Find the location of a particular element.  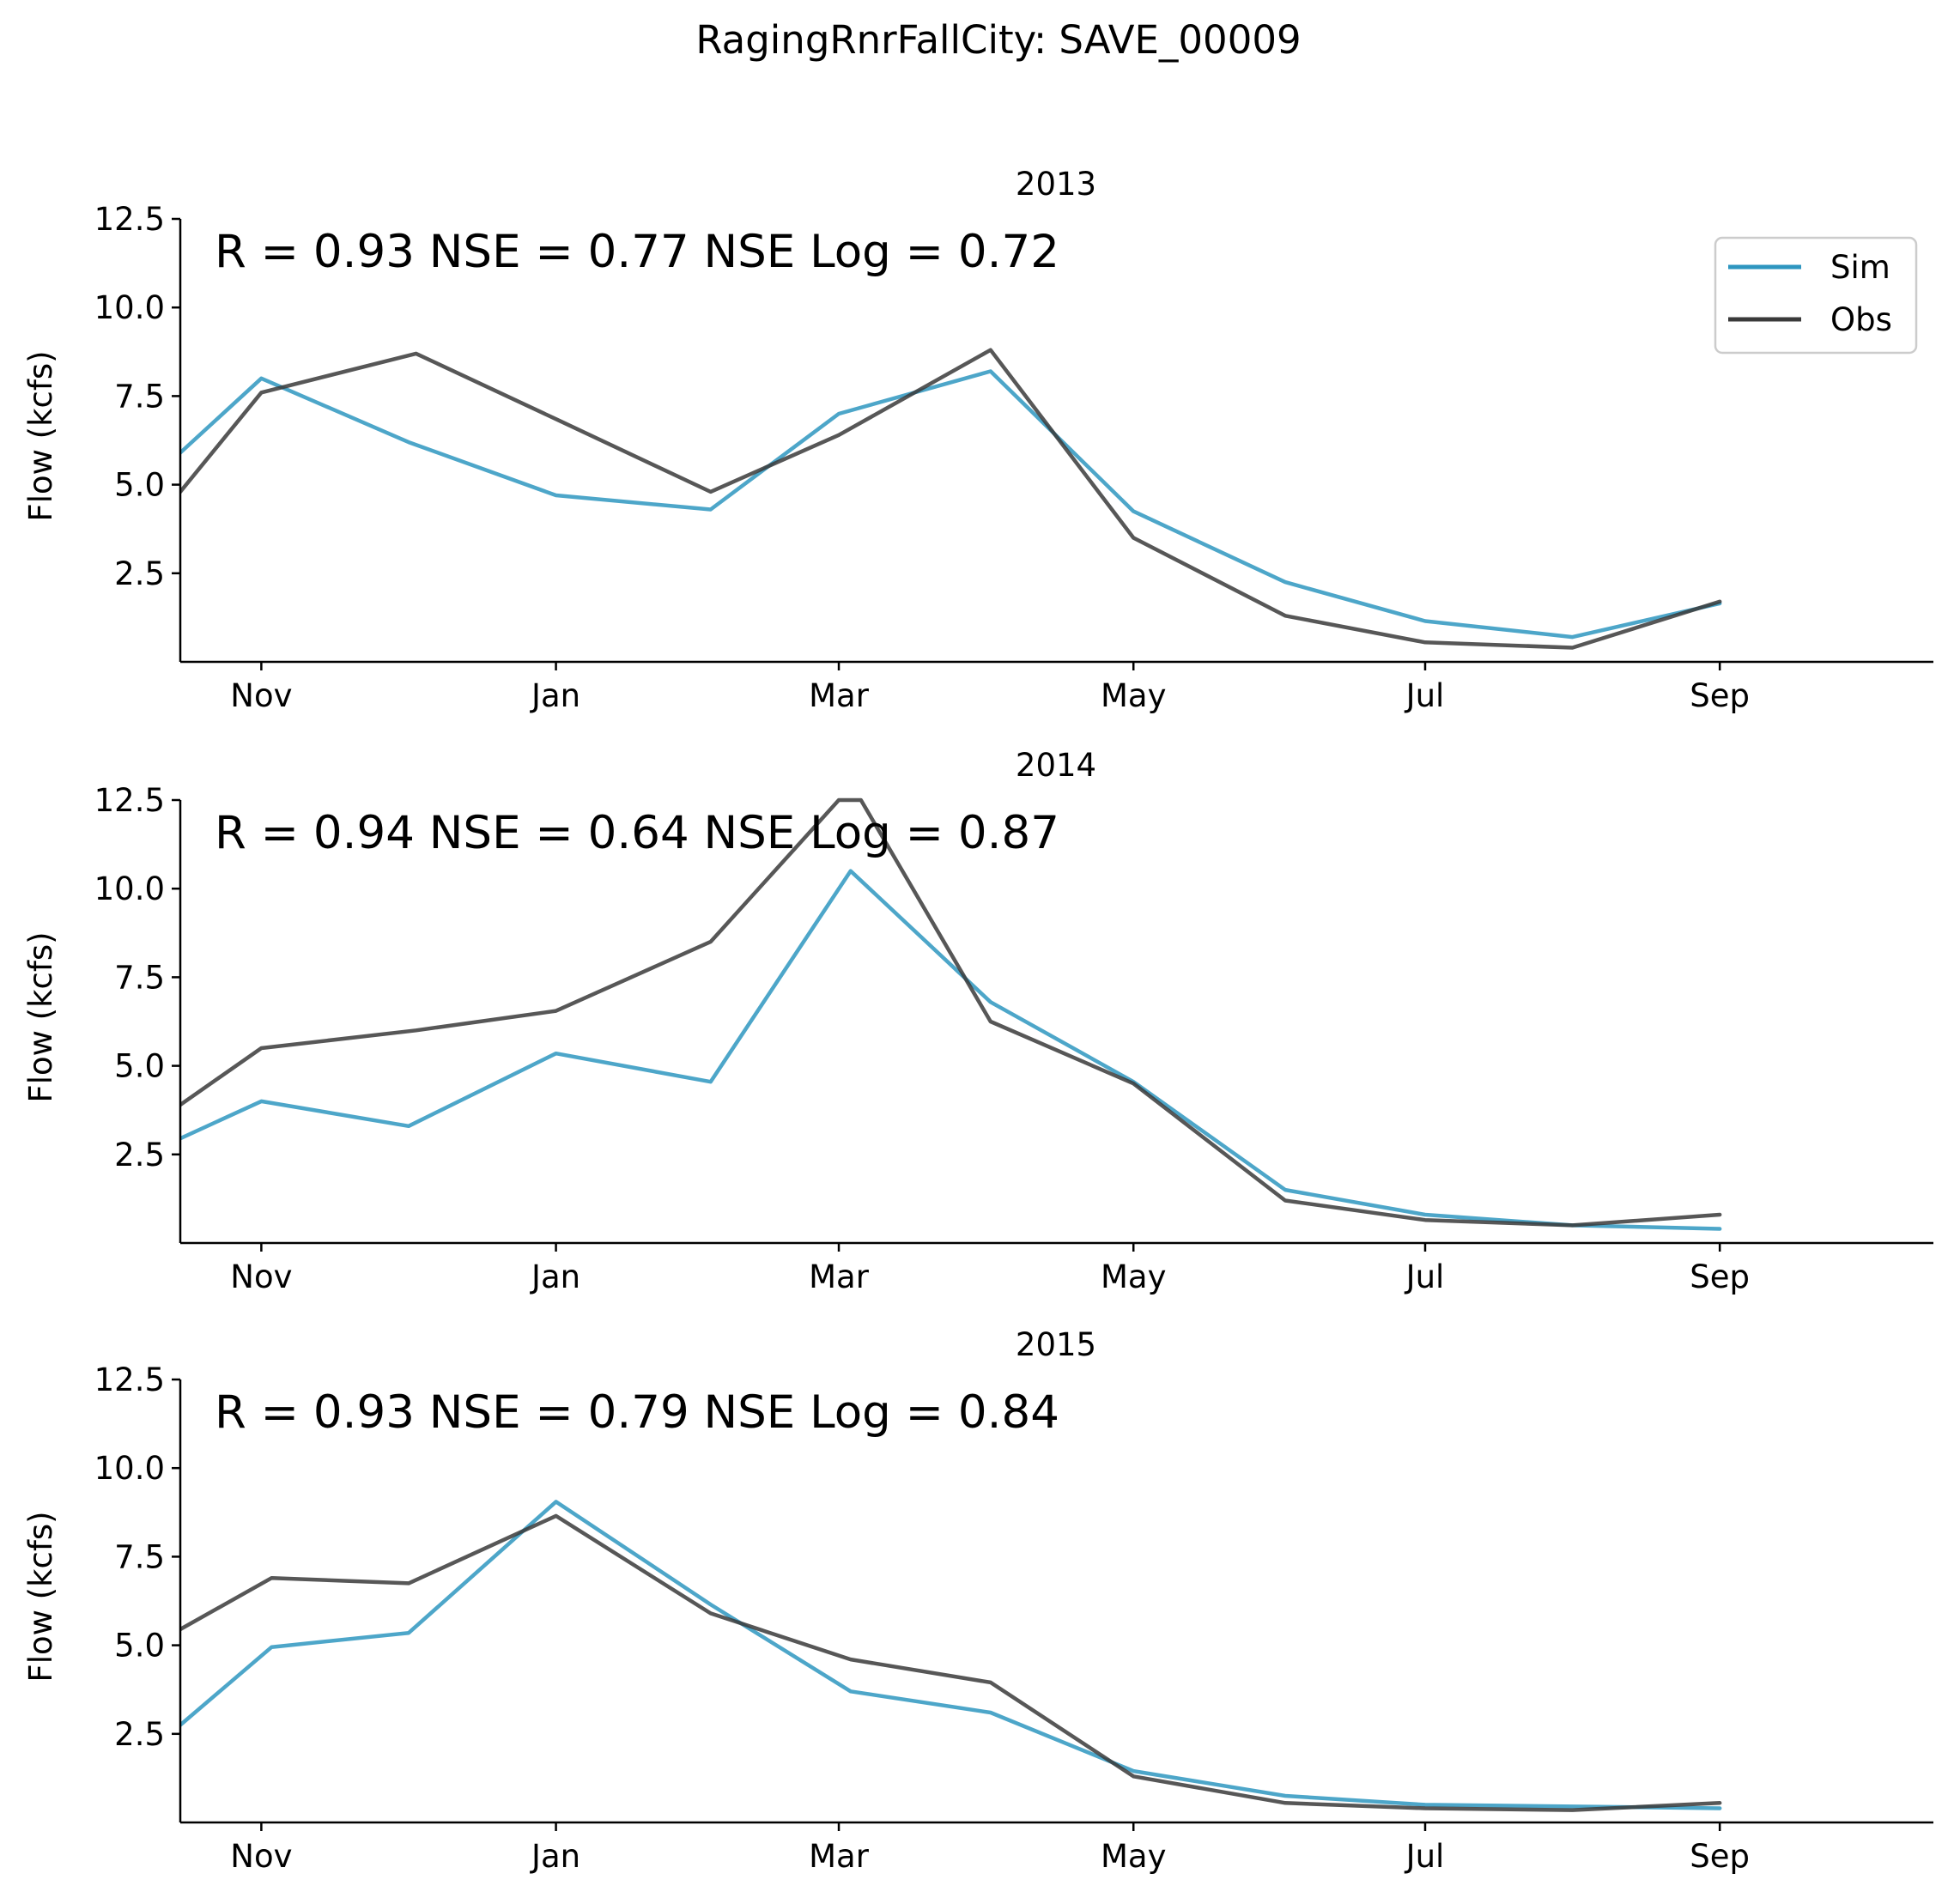

metrics-annotation: R = 0.93 NSE = 0.79 NSE Log = 0.84 is located at coordinates (637, 1413).